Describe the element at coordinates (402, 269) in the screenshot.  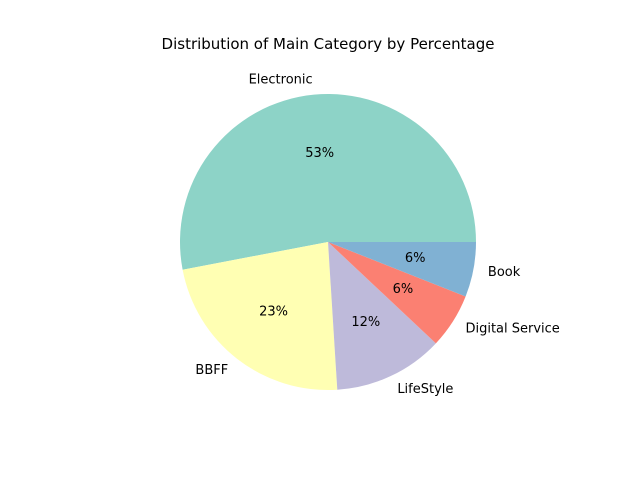
I see `pie-slice-book` at that location.